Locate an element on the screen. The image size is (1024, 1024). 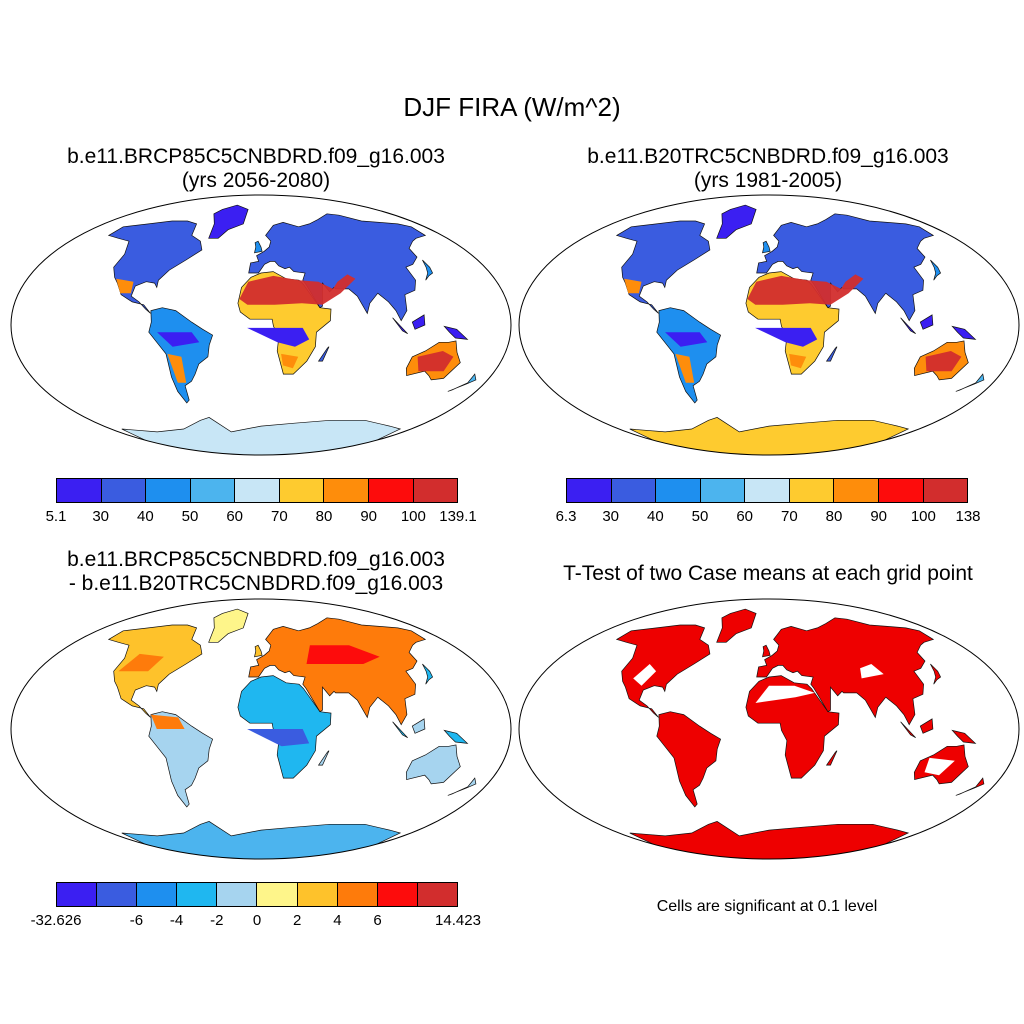
colorbar-tick-label: -4 is located at coordinates (176, 920).